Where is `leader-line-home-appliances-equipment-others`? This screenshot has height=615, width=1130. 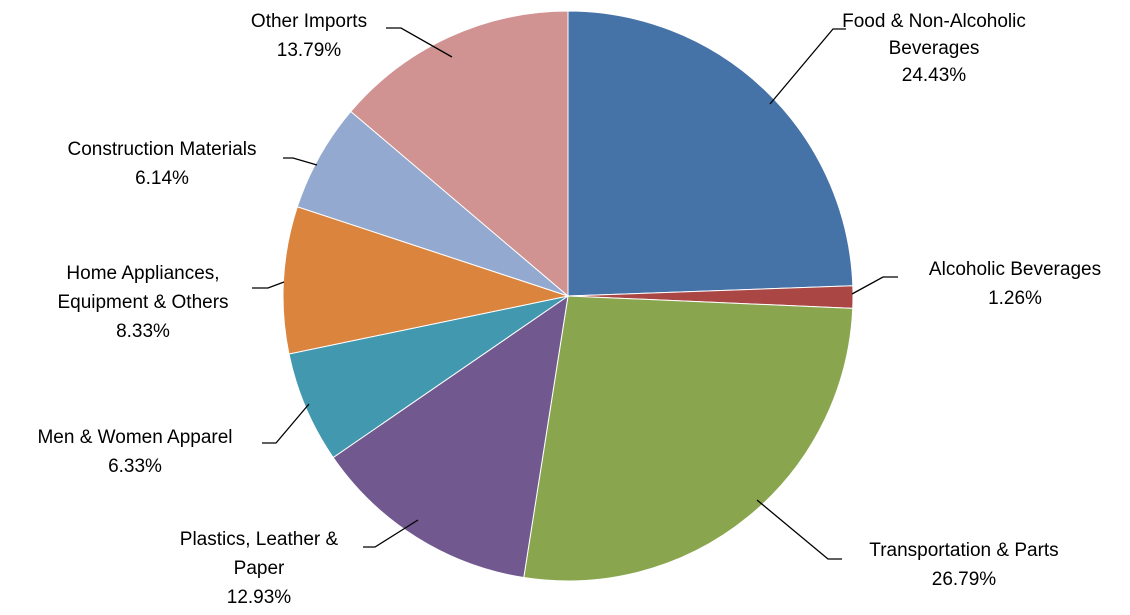
leader-line-home-appliances-equipment-others is located at coordinates (268, 285).